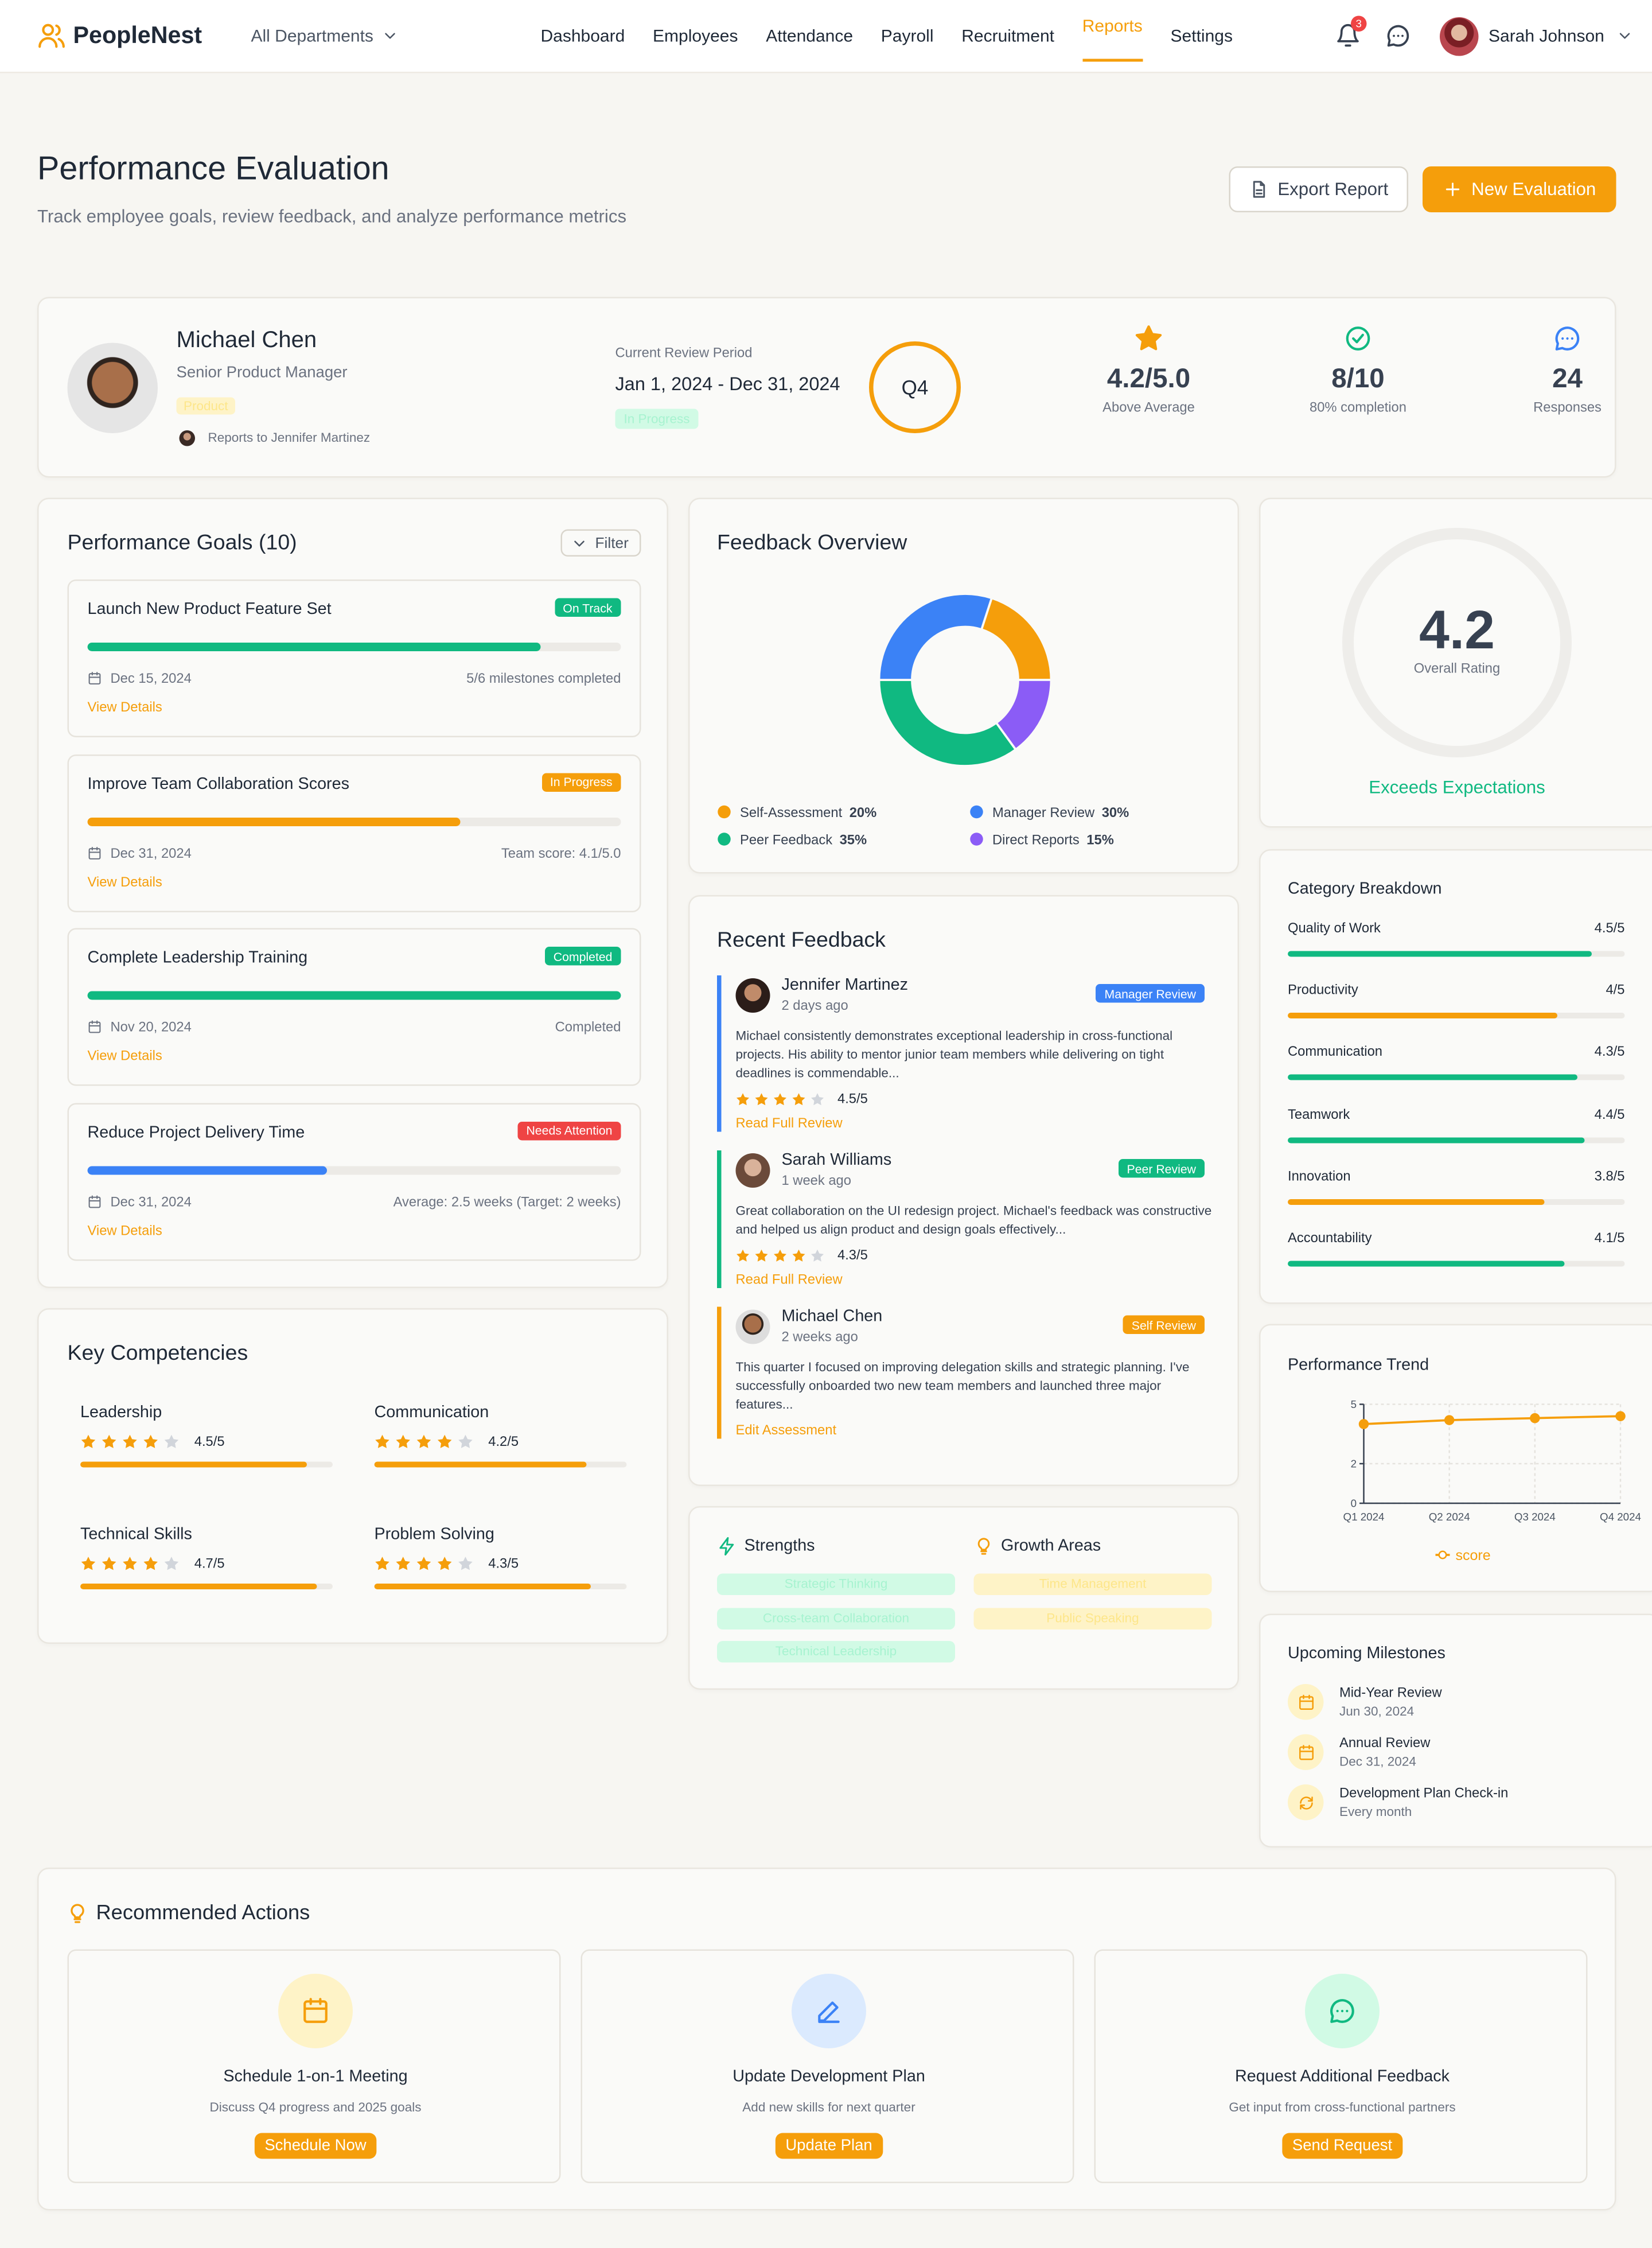 The image size is (1652, 2248). I want to click on action-description: Get input from cross-functional partners, so click(1342, 2107).